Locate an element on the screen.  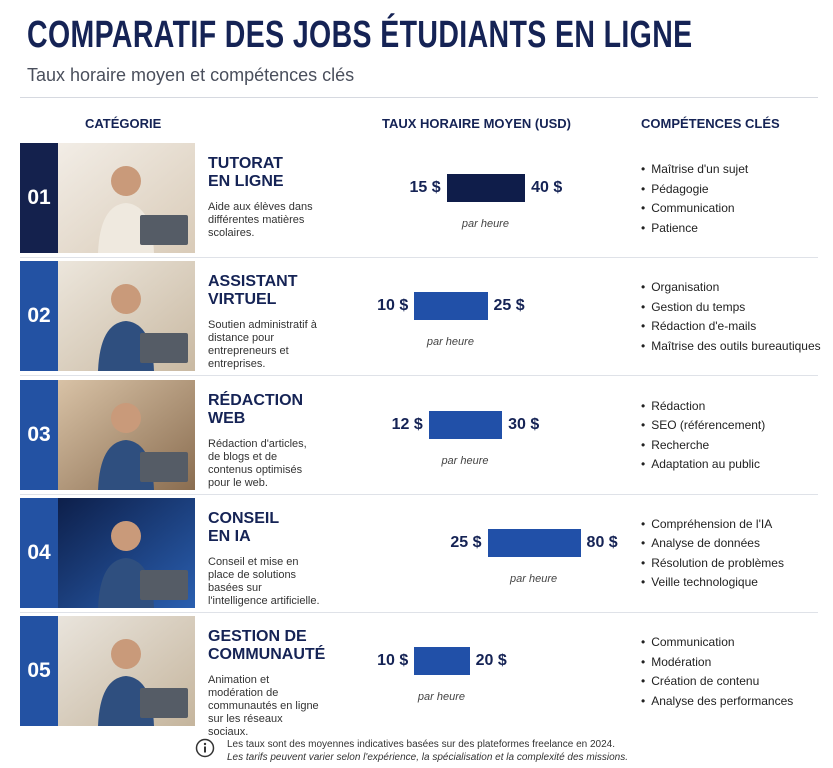
info-icon is located at coordinates (205, 748).